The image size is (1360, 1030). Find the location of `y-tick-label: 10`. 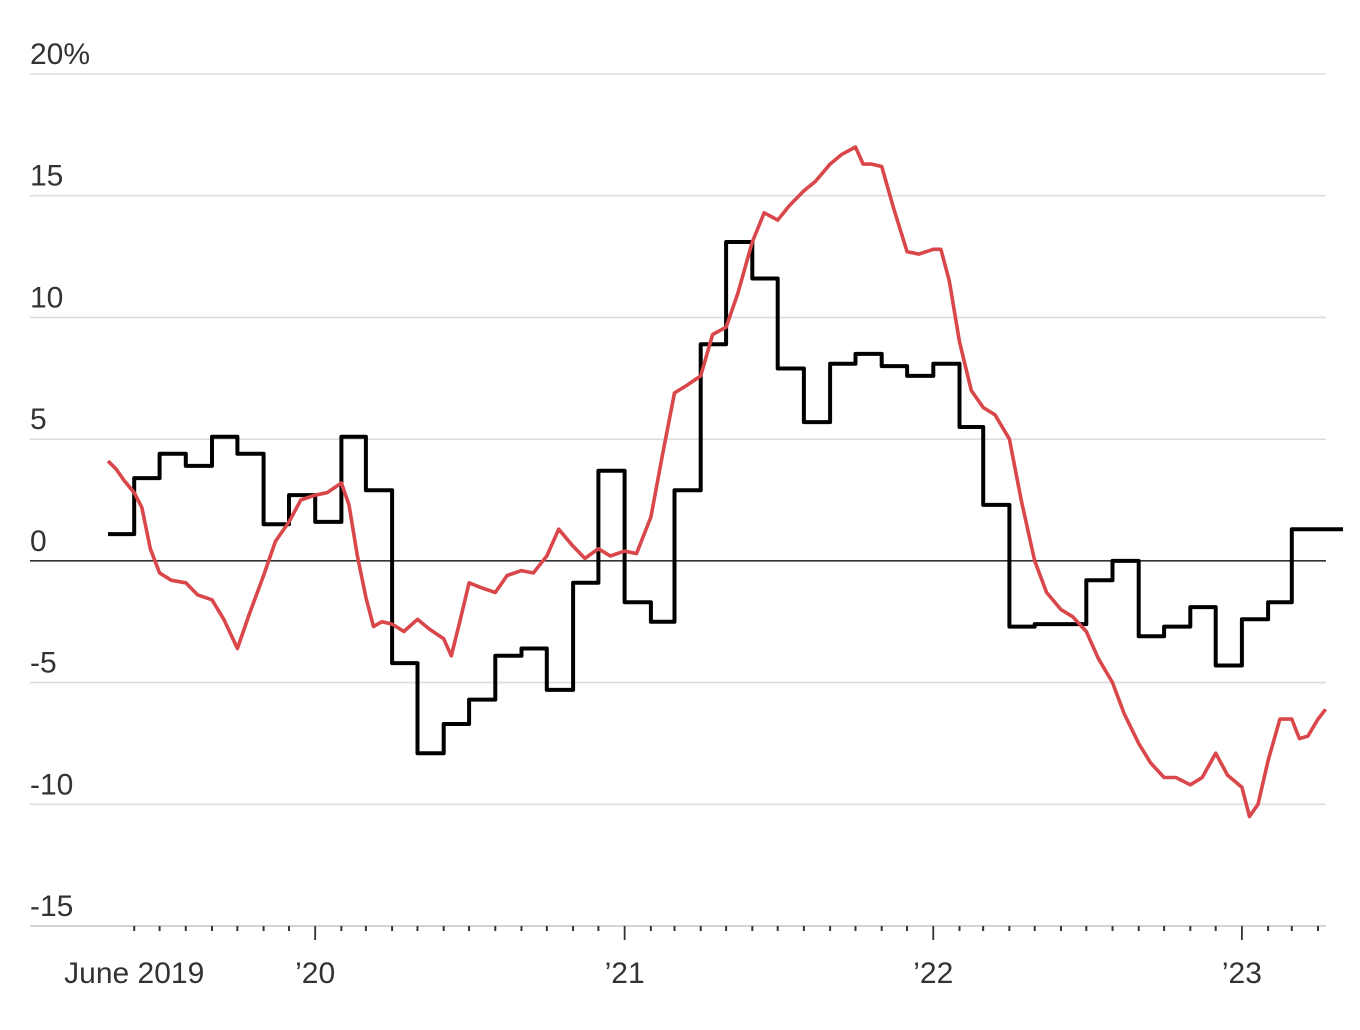

y-tick-label: 10 is located at coordinates (46, 297).